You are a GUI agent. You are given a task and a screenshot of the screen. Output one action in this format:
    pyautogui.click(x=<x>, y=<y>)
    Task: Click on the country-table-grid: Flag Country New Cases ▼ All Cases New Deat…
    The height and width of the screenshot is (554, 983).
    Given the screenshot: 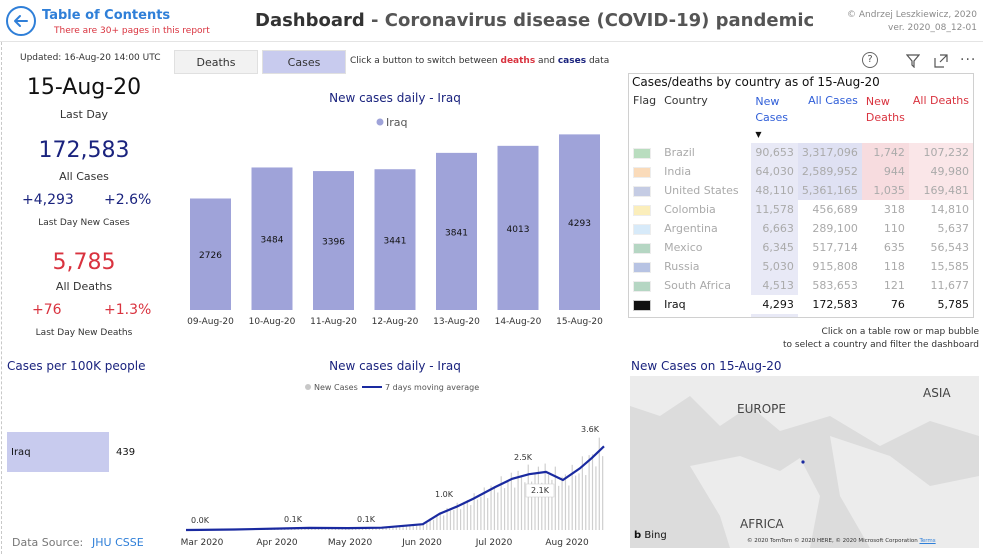 What is the action you would take?
    pyautogui.click(x=801, y=204)
    